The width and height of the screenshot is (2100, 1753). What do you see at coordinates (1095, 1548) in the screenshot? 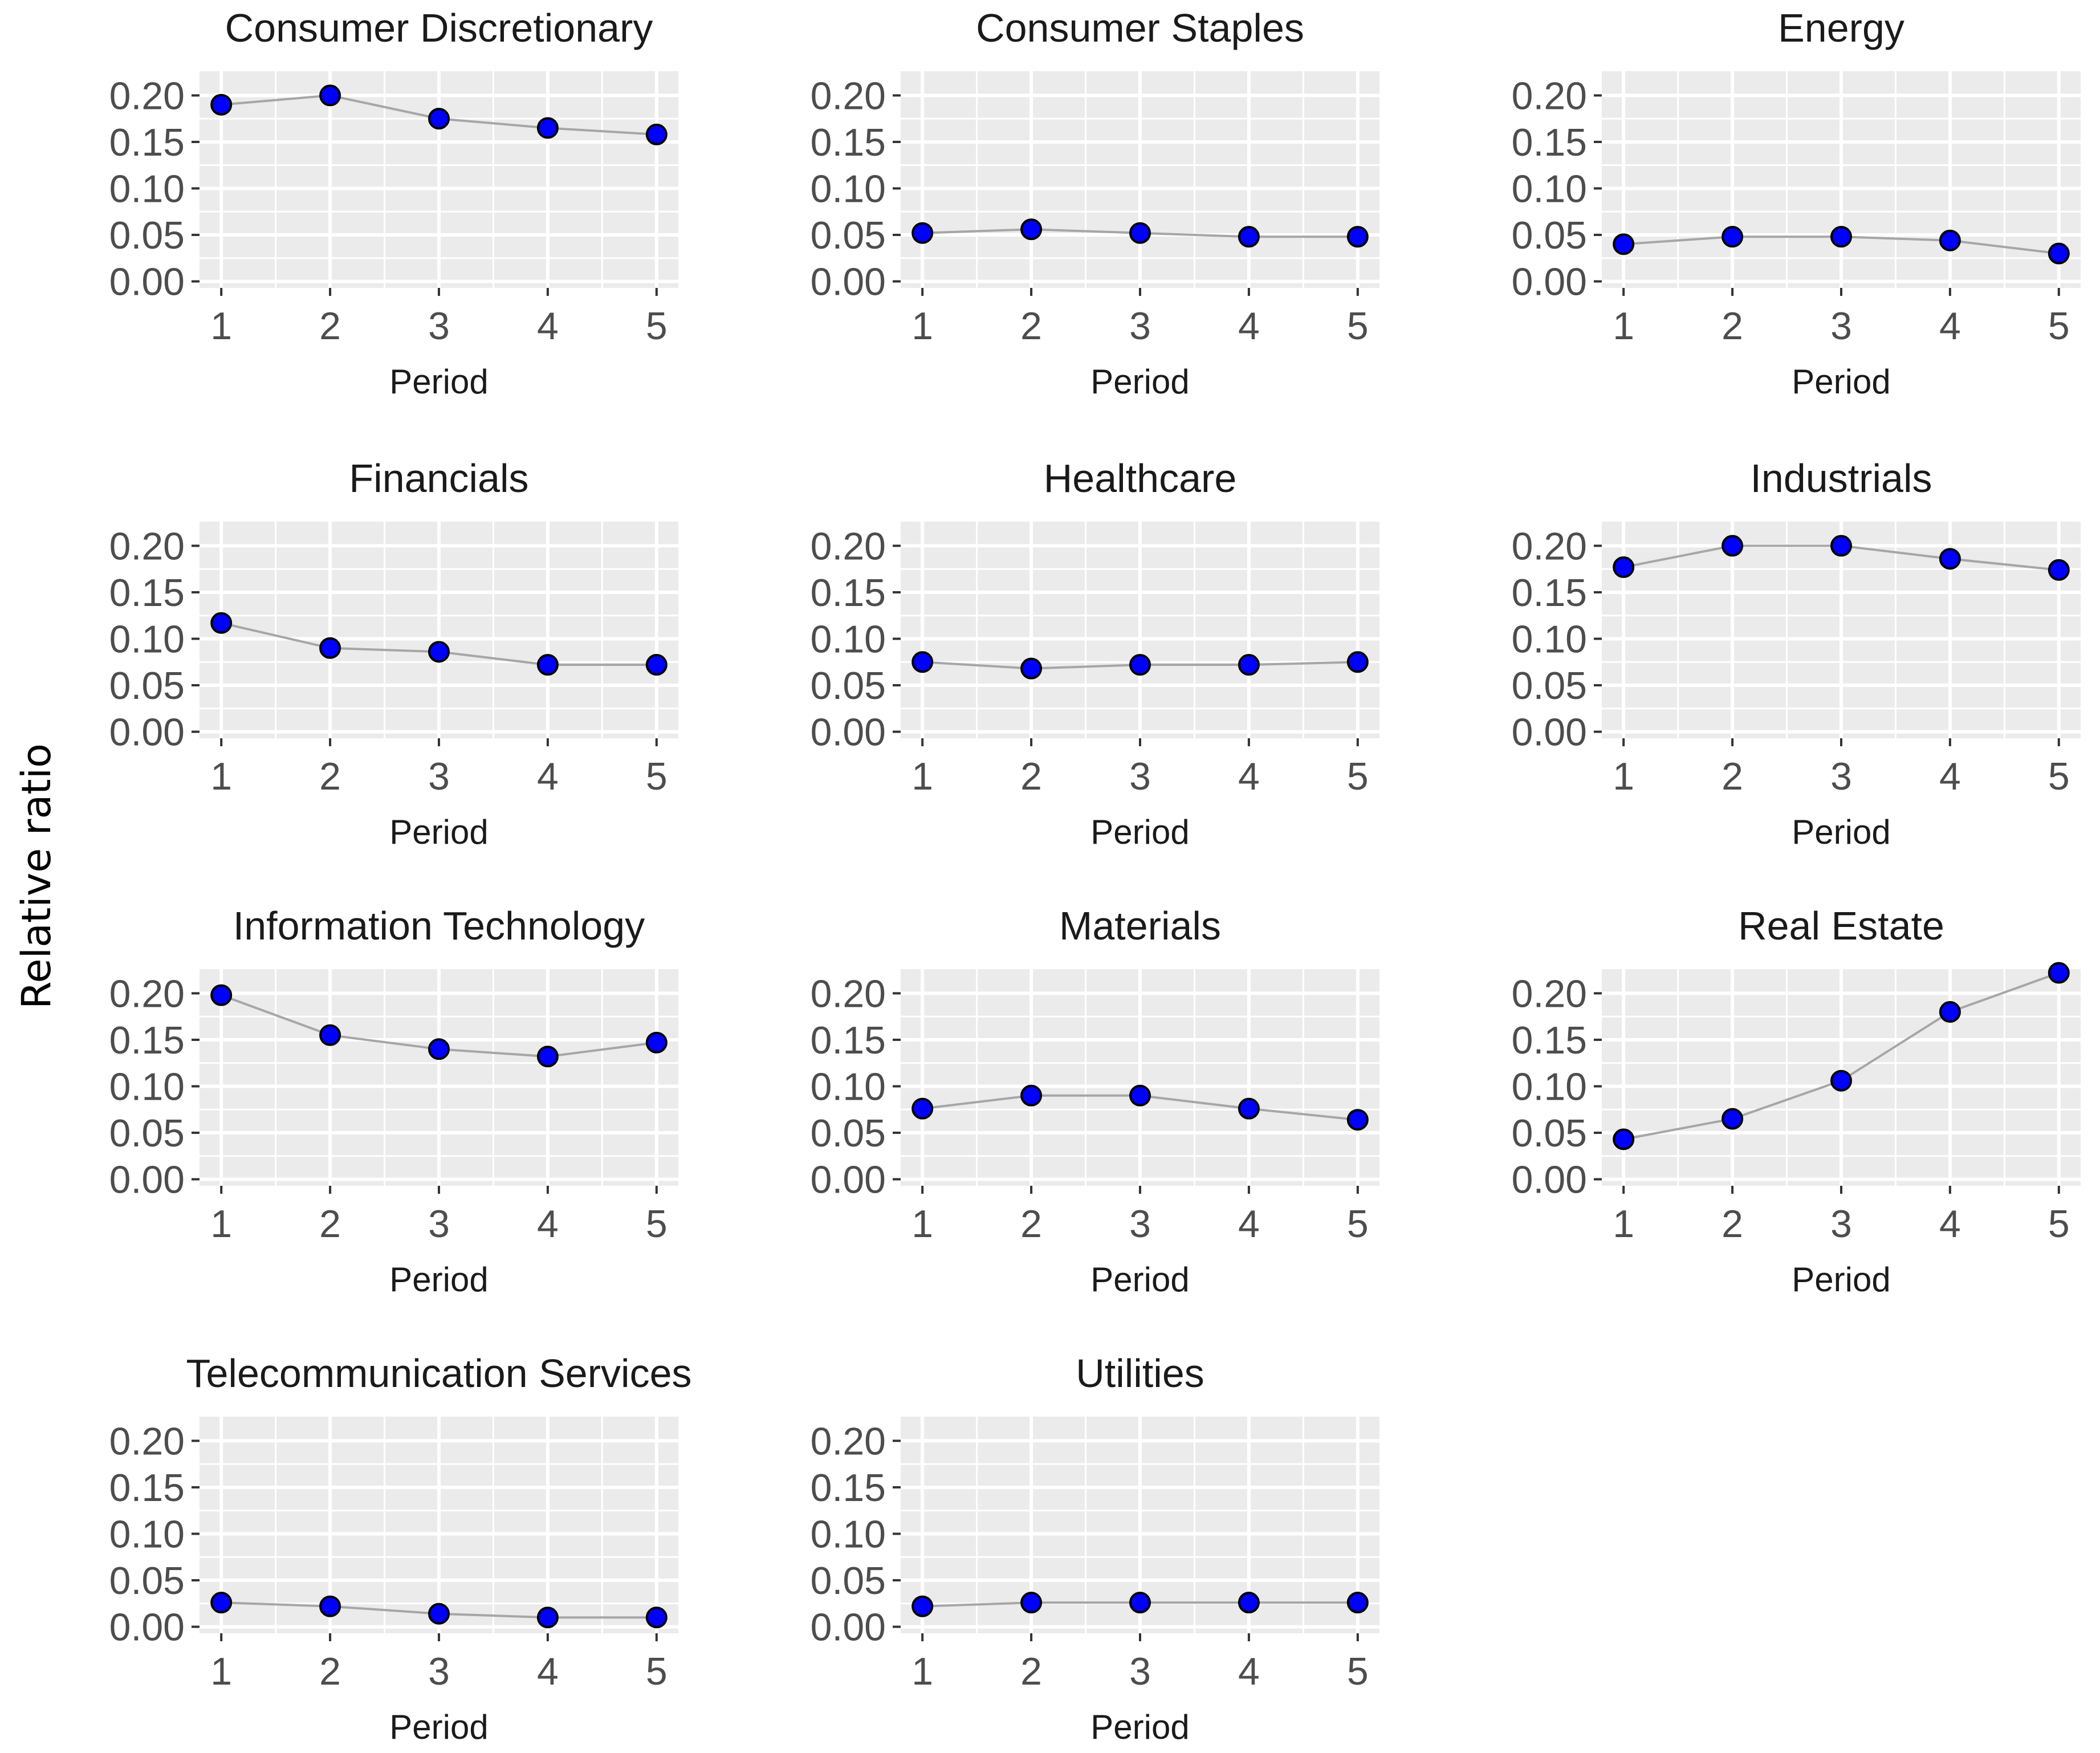
I see `panel-utilities: Utilities 0.000.050.100.150.20 1 2 3 4 5 Period` at bounding box center [1095, 1548].